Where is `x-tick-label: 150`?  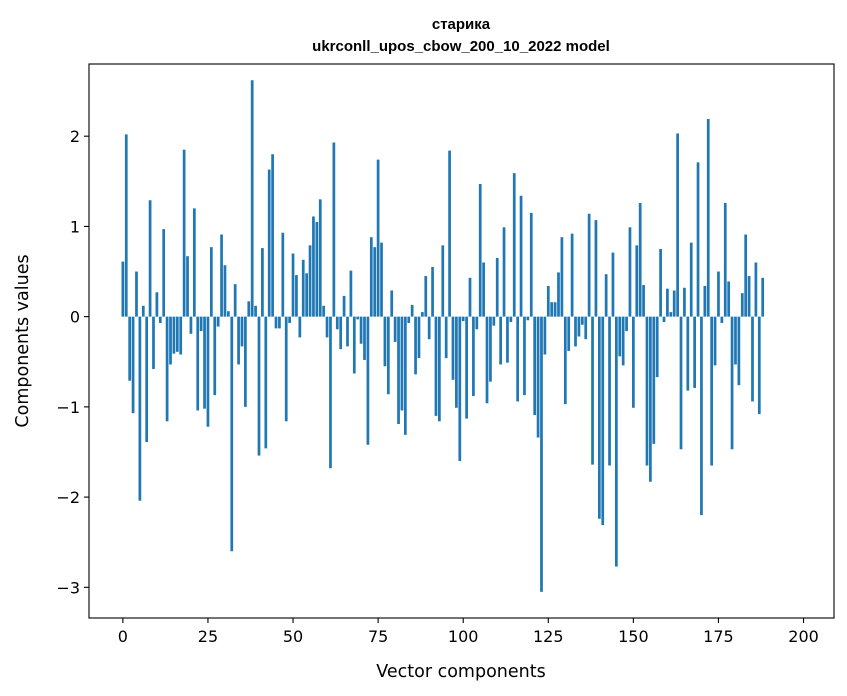 x-tick-label: 150 is located at coordinates (633, 636).